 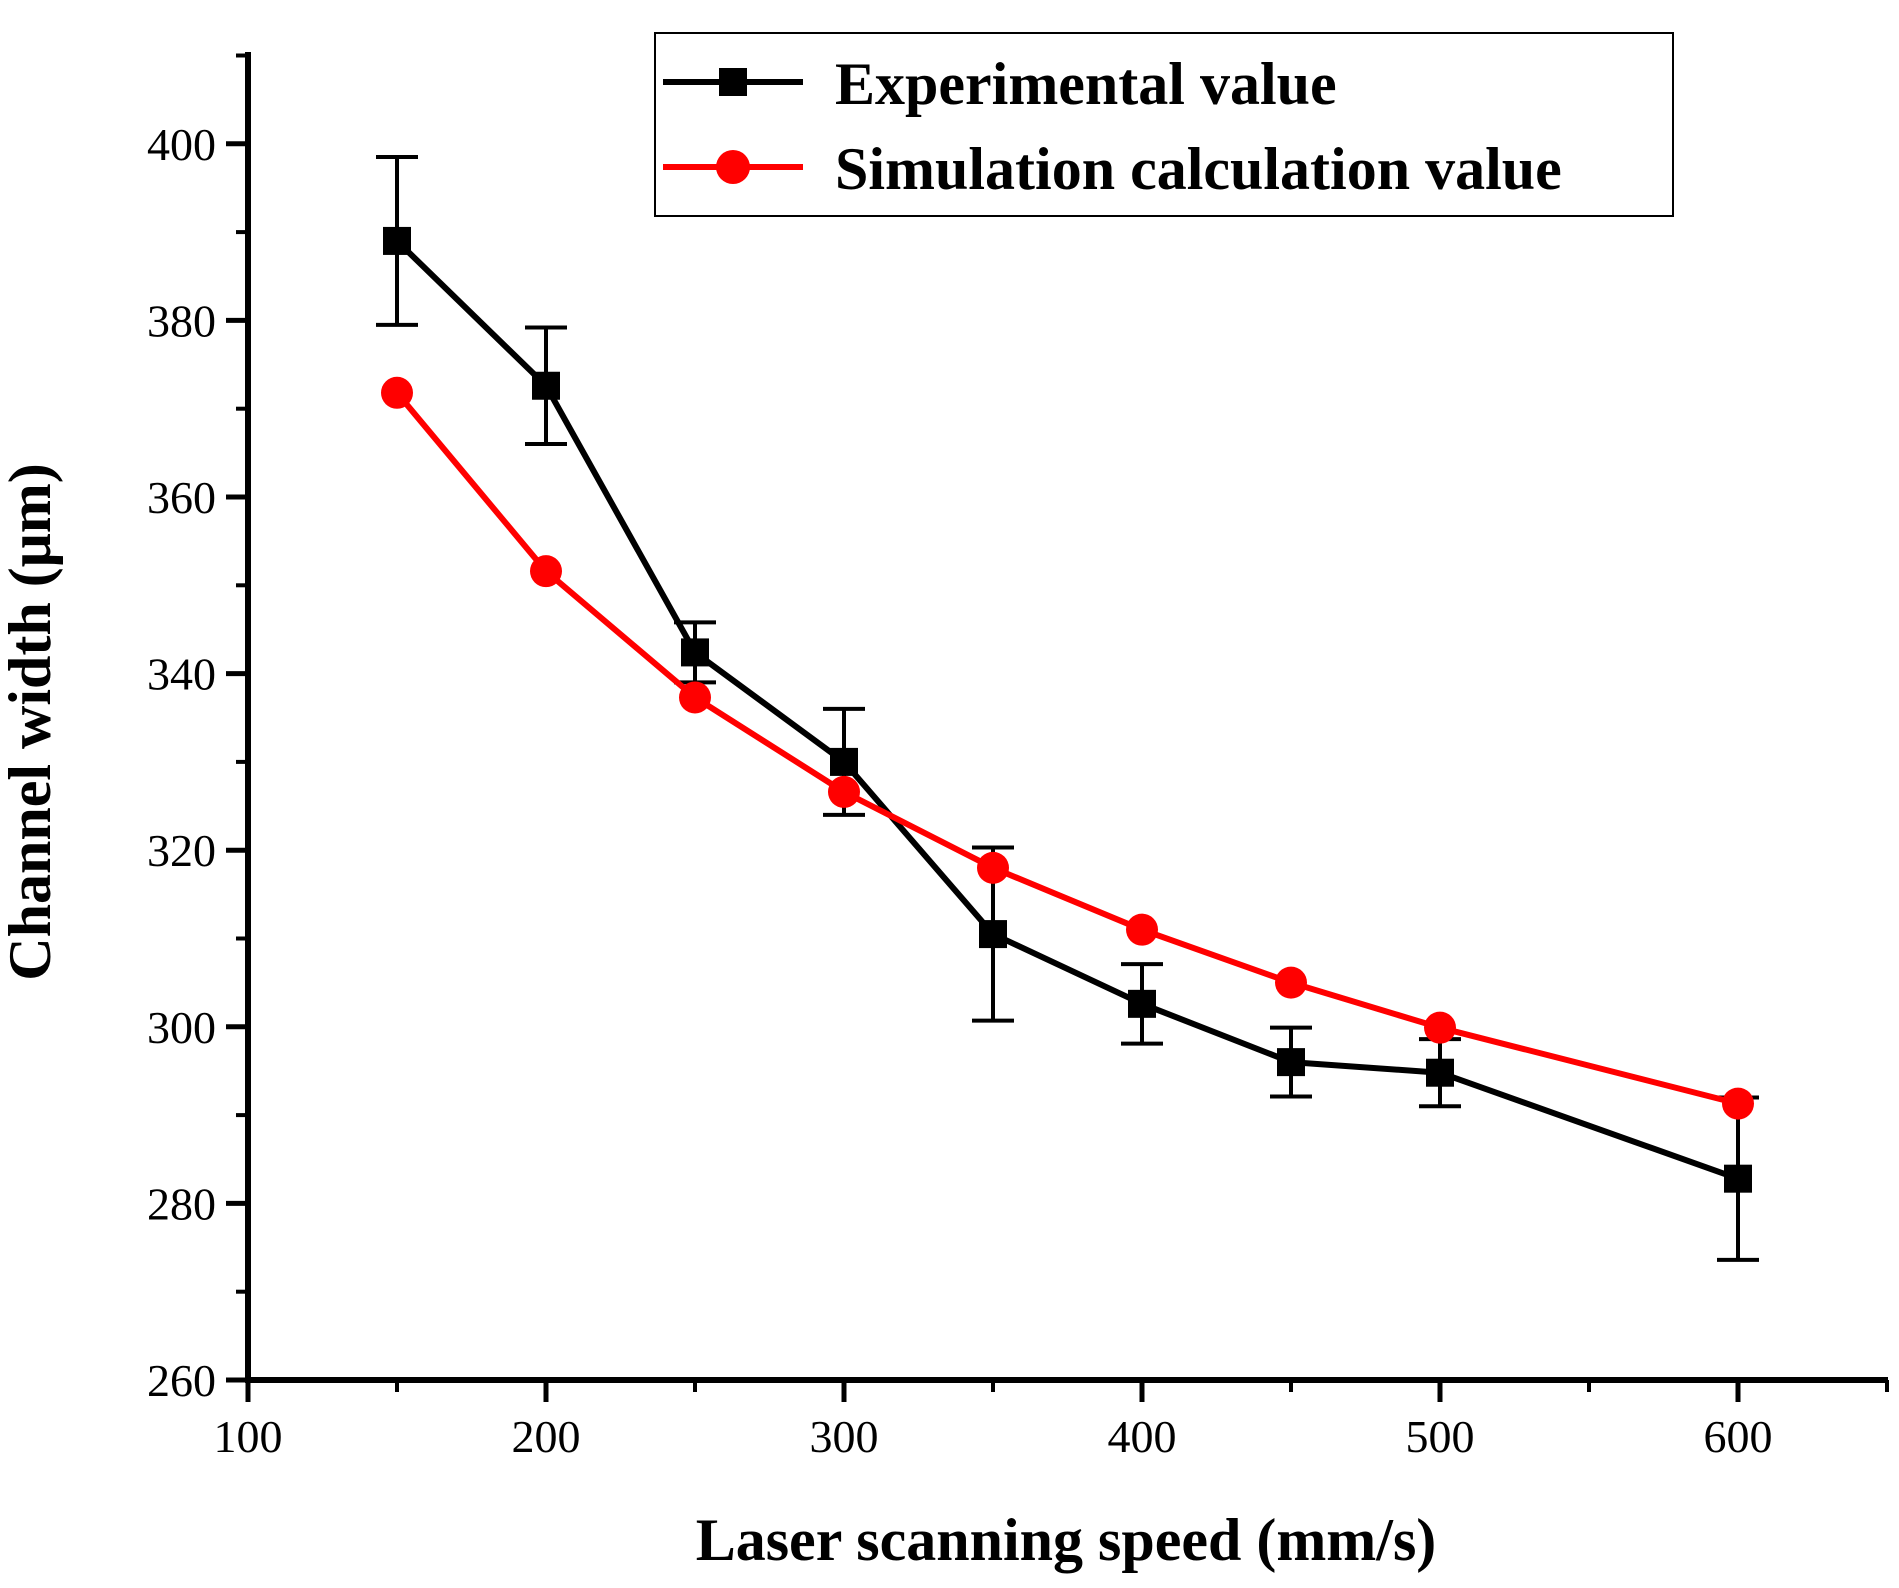 I want to click on y-tick-label: 300, so click(x=181, y=1027).